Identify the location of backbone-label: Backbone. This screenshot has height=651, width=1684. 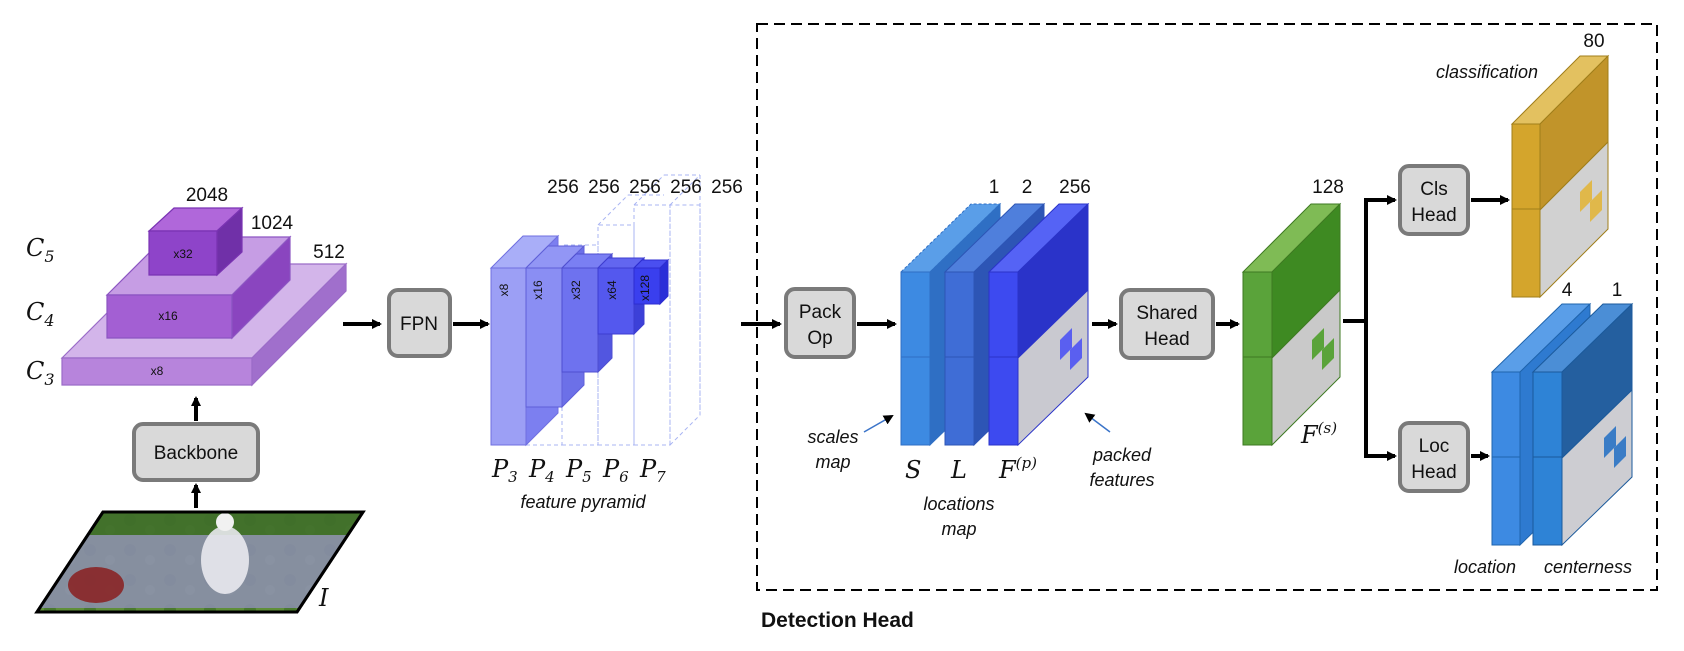
(196, 453).